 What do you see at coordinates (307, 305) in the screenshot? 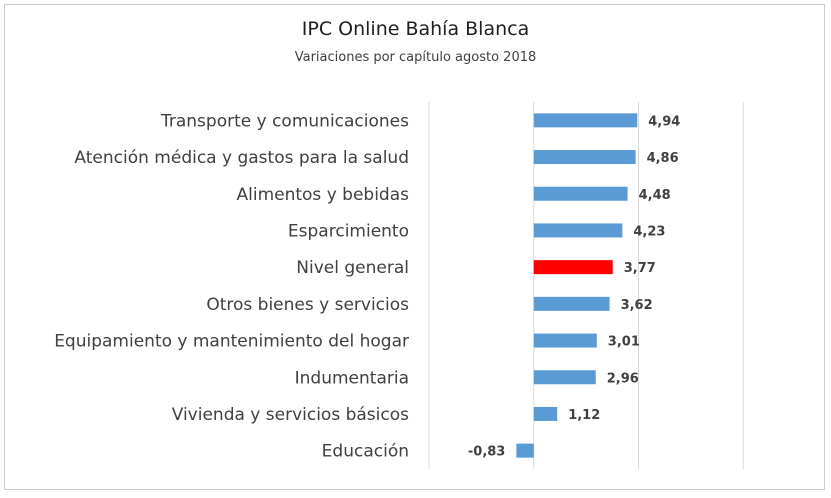
I see `category-label: Otros bienes y servicios` at bounding box center [307, 305].